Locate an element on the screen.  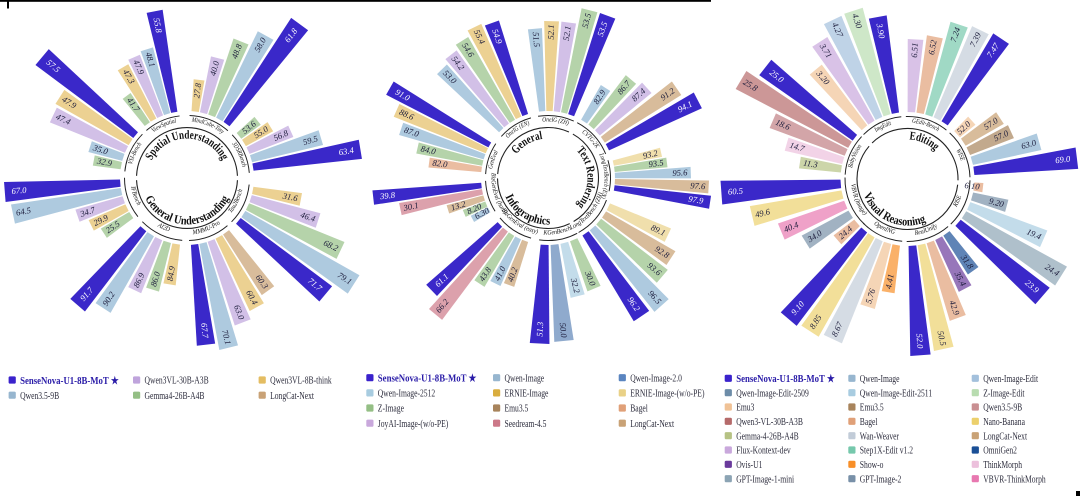
svg-text: Wan-Weaver is located at coordinates (880, 436).